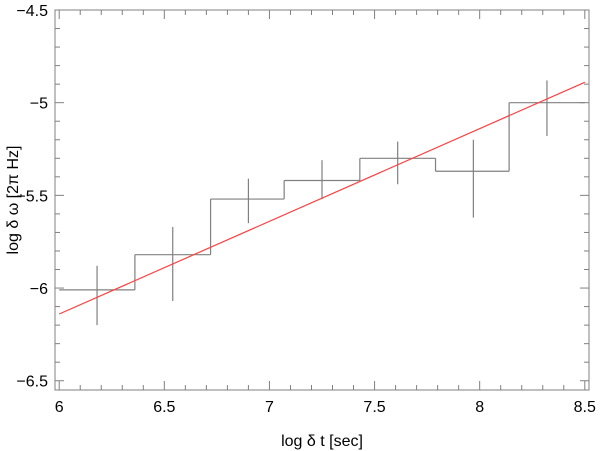  What do you see at coordinates (164, 407) in the screenshot?
I see `x-tick-label: 6.5` at bounding box center [164, 407].